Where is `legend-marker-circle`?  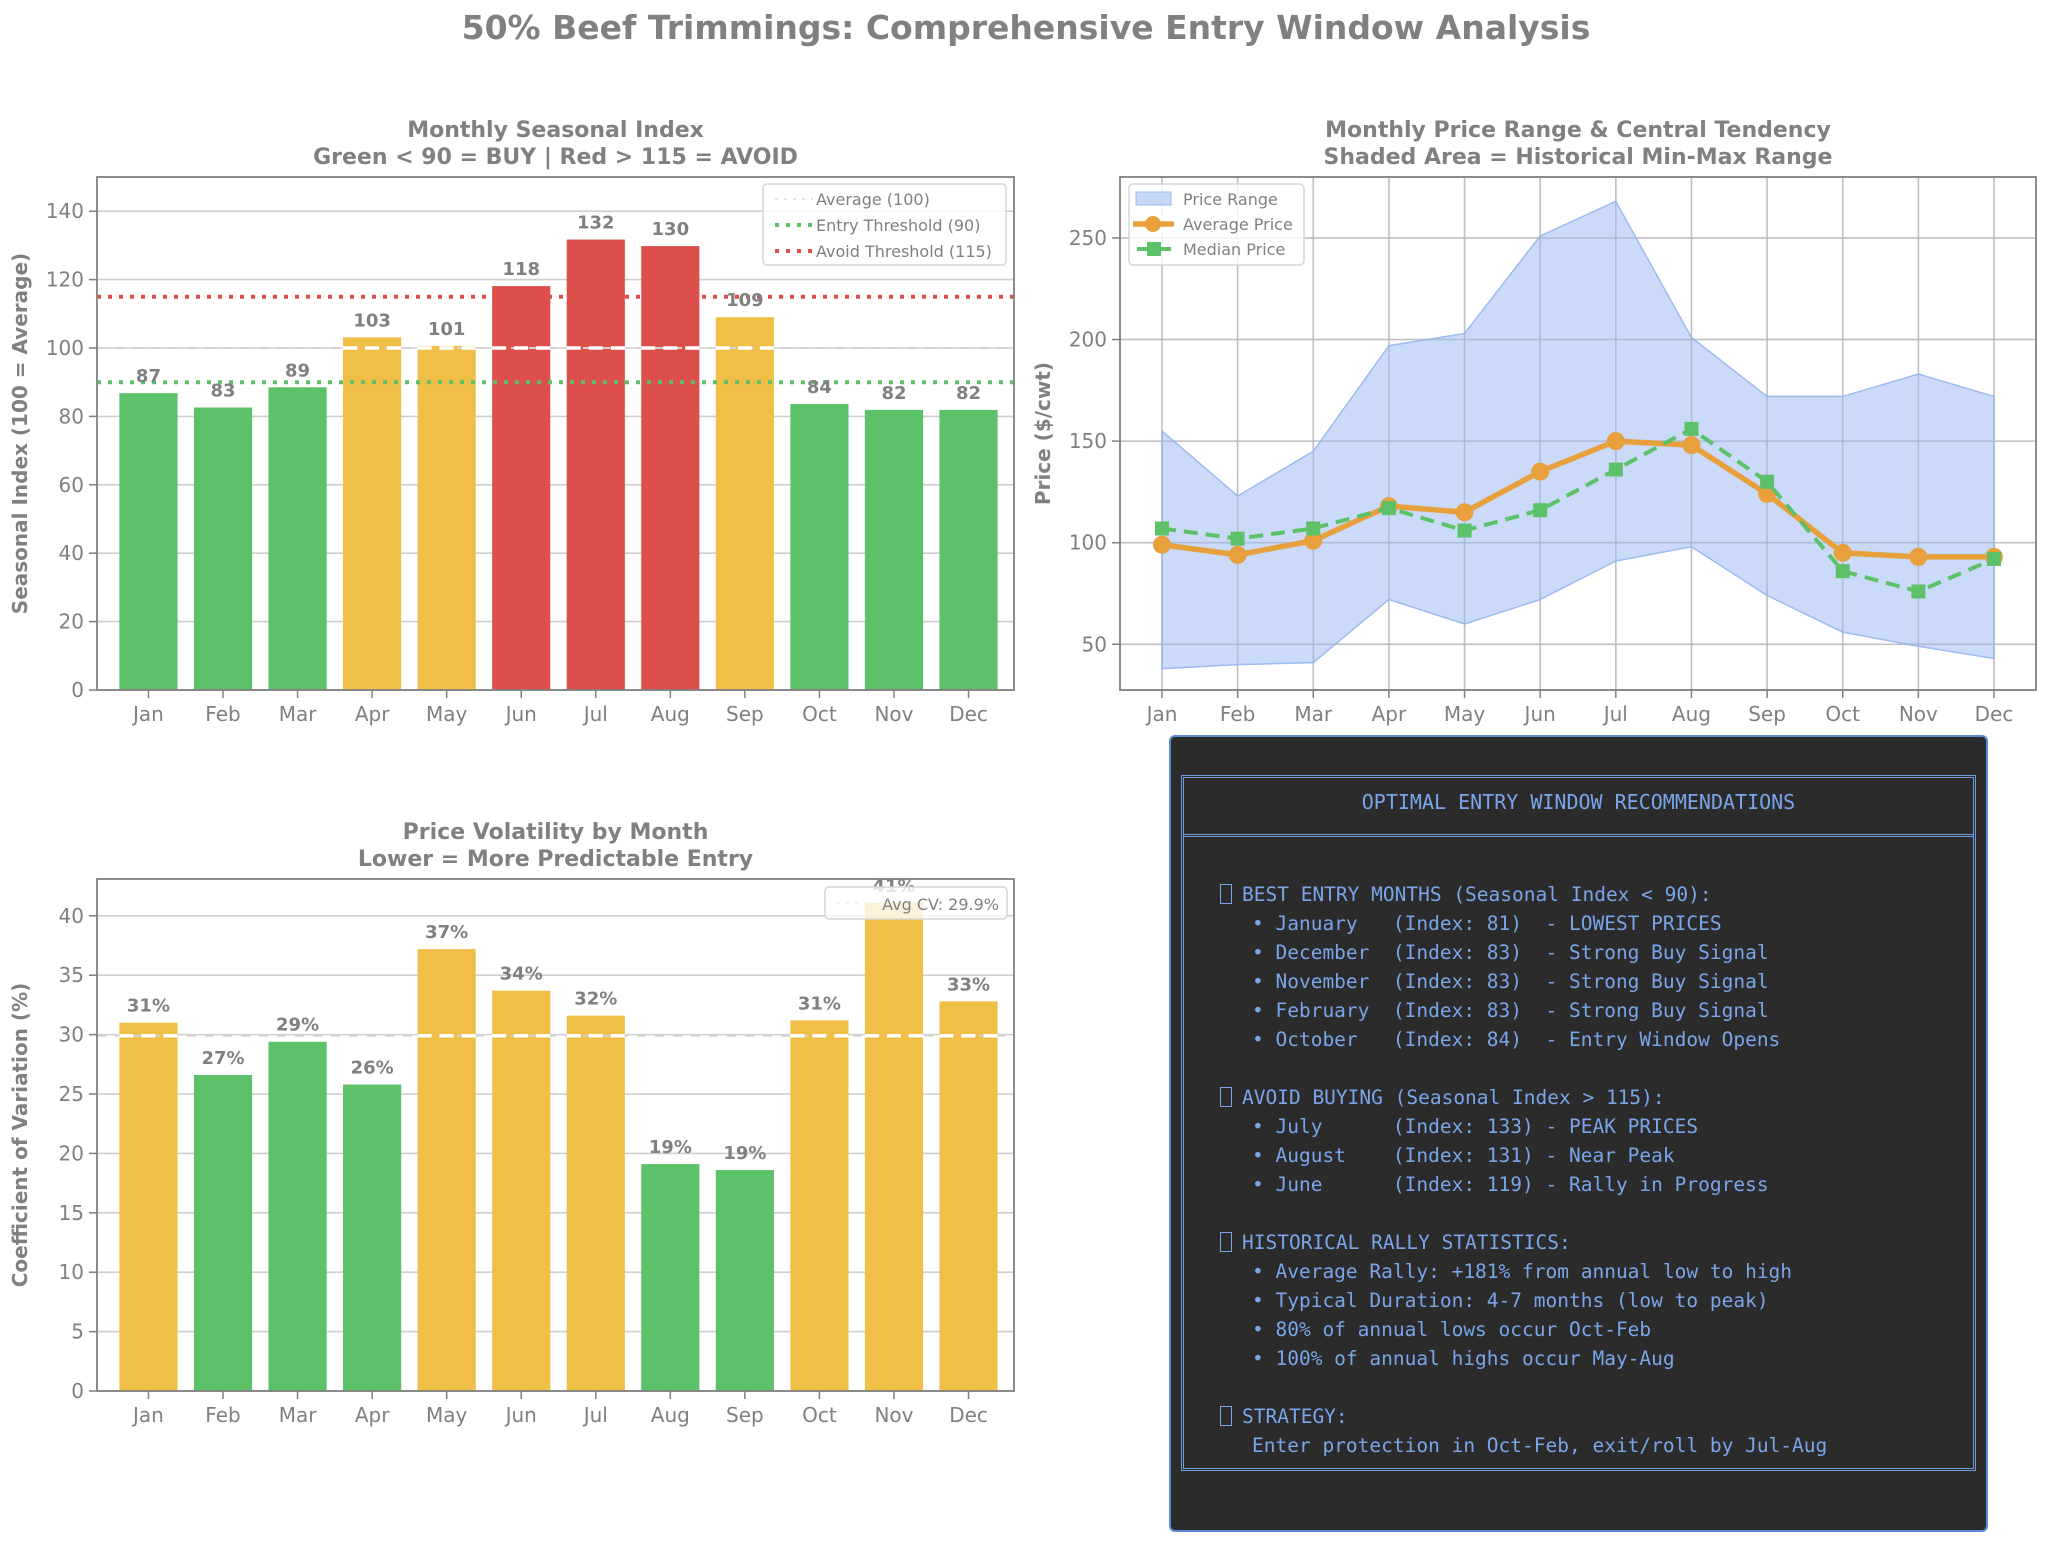 legend-marker-circle is located at coordinates (1153, 224).